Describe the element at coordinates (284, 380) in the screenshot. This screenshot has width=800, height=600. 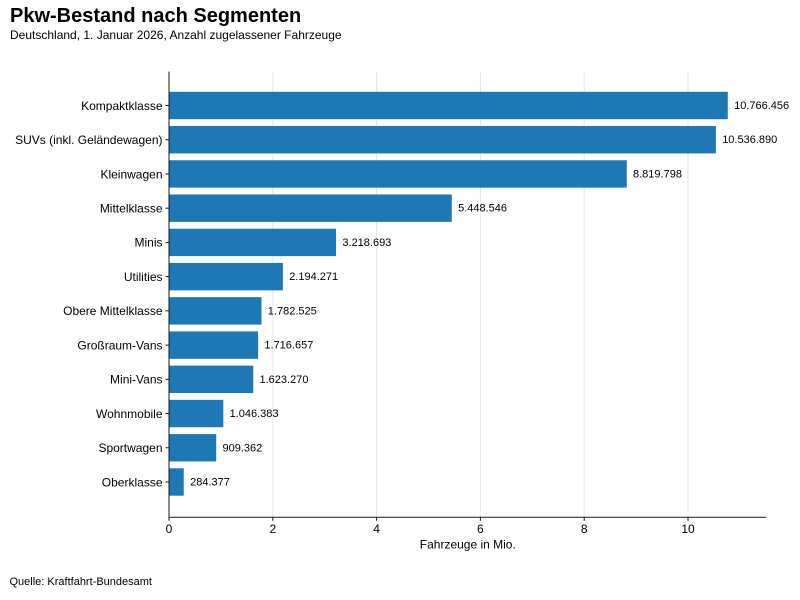
I see `svg-text: 1.623.270` at that location.